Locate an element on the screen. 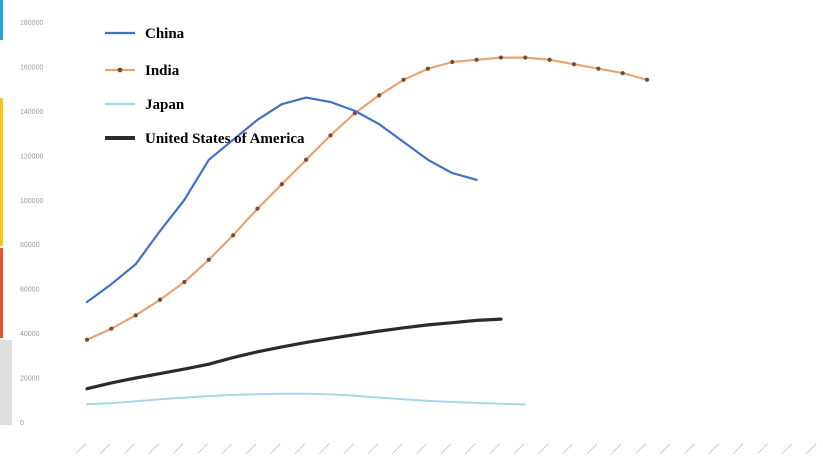  y-tick-label: 20000 is located at coordinates (30, 379).